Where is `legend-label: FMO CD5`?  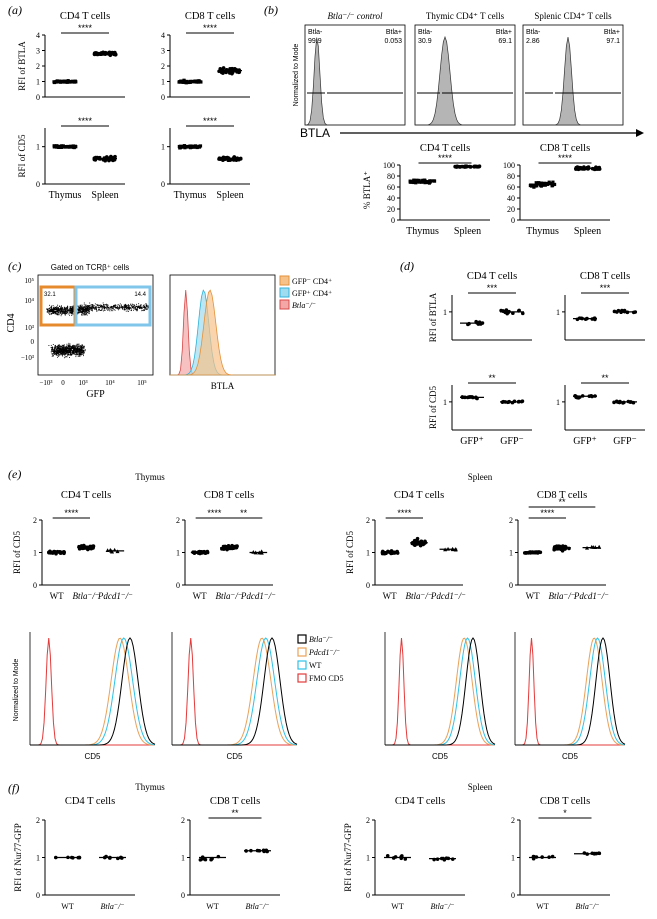
legend-label: FMO CD5 is located at coordinates (326, 678).